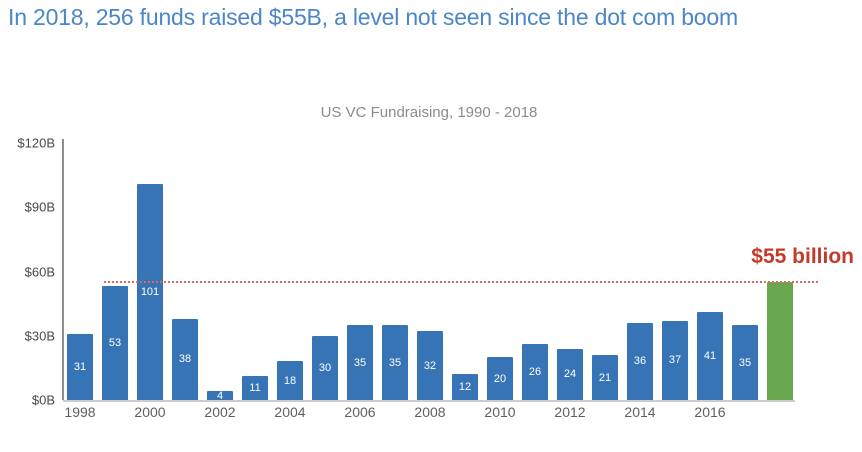 This screenshot has width=862, height=452. Describe the element at coordinates (220, 412) in the screenshot. I see `x-tick-2002: 2002` at that location.